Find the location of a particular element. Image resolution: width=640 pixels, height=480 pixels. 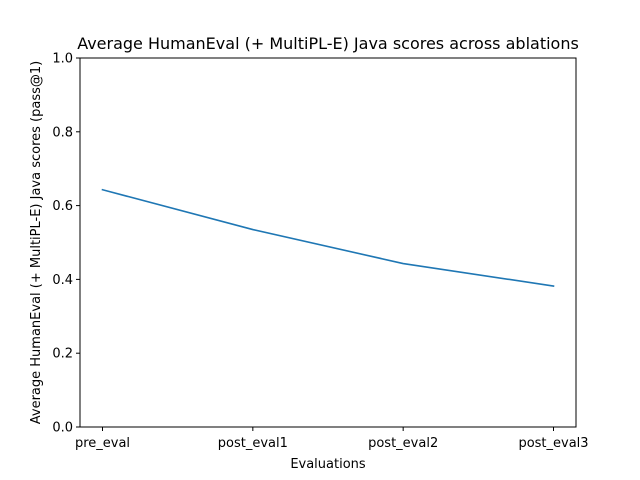

y-tick-label: 0.4 is located at coordinates (62, 280).